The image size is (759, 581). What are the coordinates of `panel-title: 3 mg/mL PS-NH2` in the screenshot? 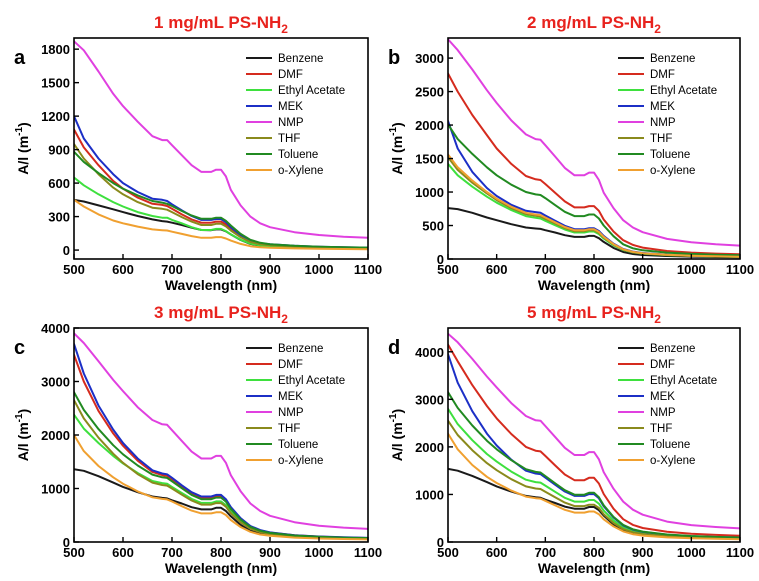 It's located at (221, 314).